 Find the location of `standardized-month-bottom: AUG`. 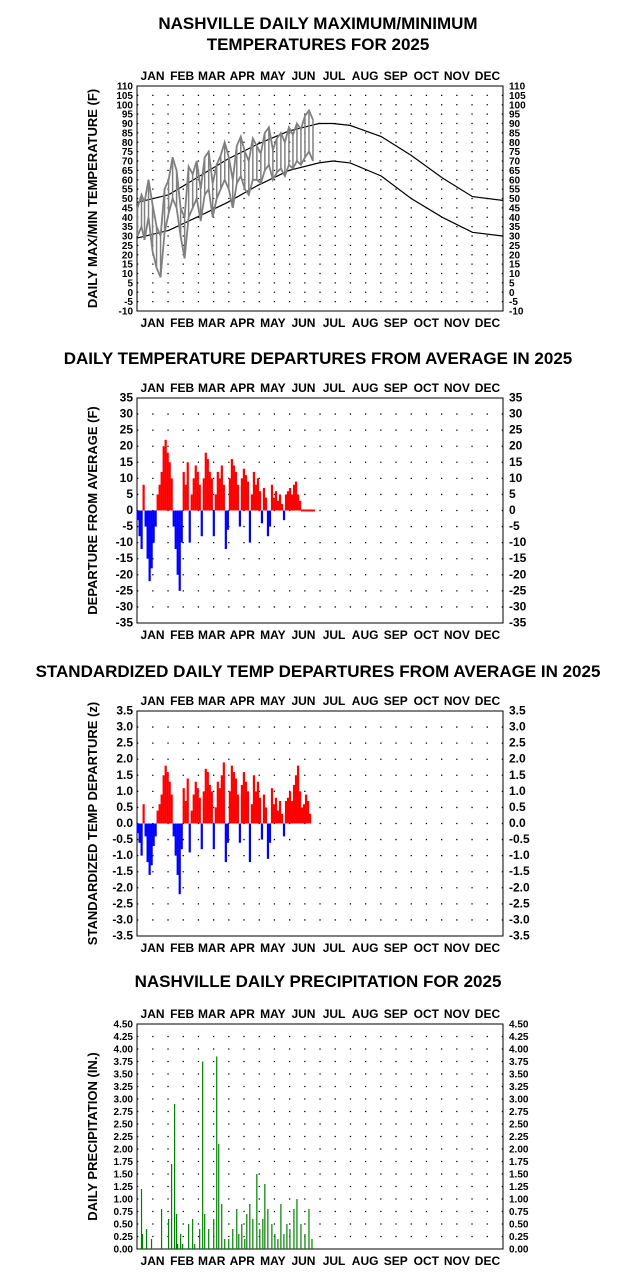

standardized-month-bottom: AUG is located at coordinates (365, 948).